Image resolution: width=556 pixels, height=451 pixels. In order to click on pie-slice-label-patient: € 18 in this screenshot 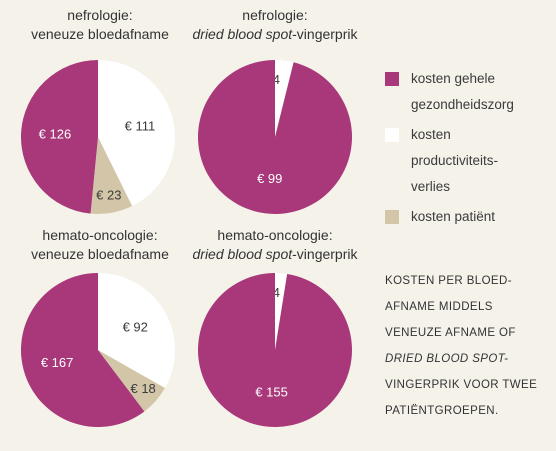, I will do `click(142, 388)`.